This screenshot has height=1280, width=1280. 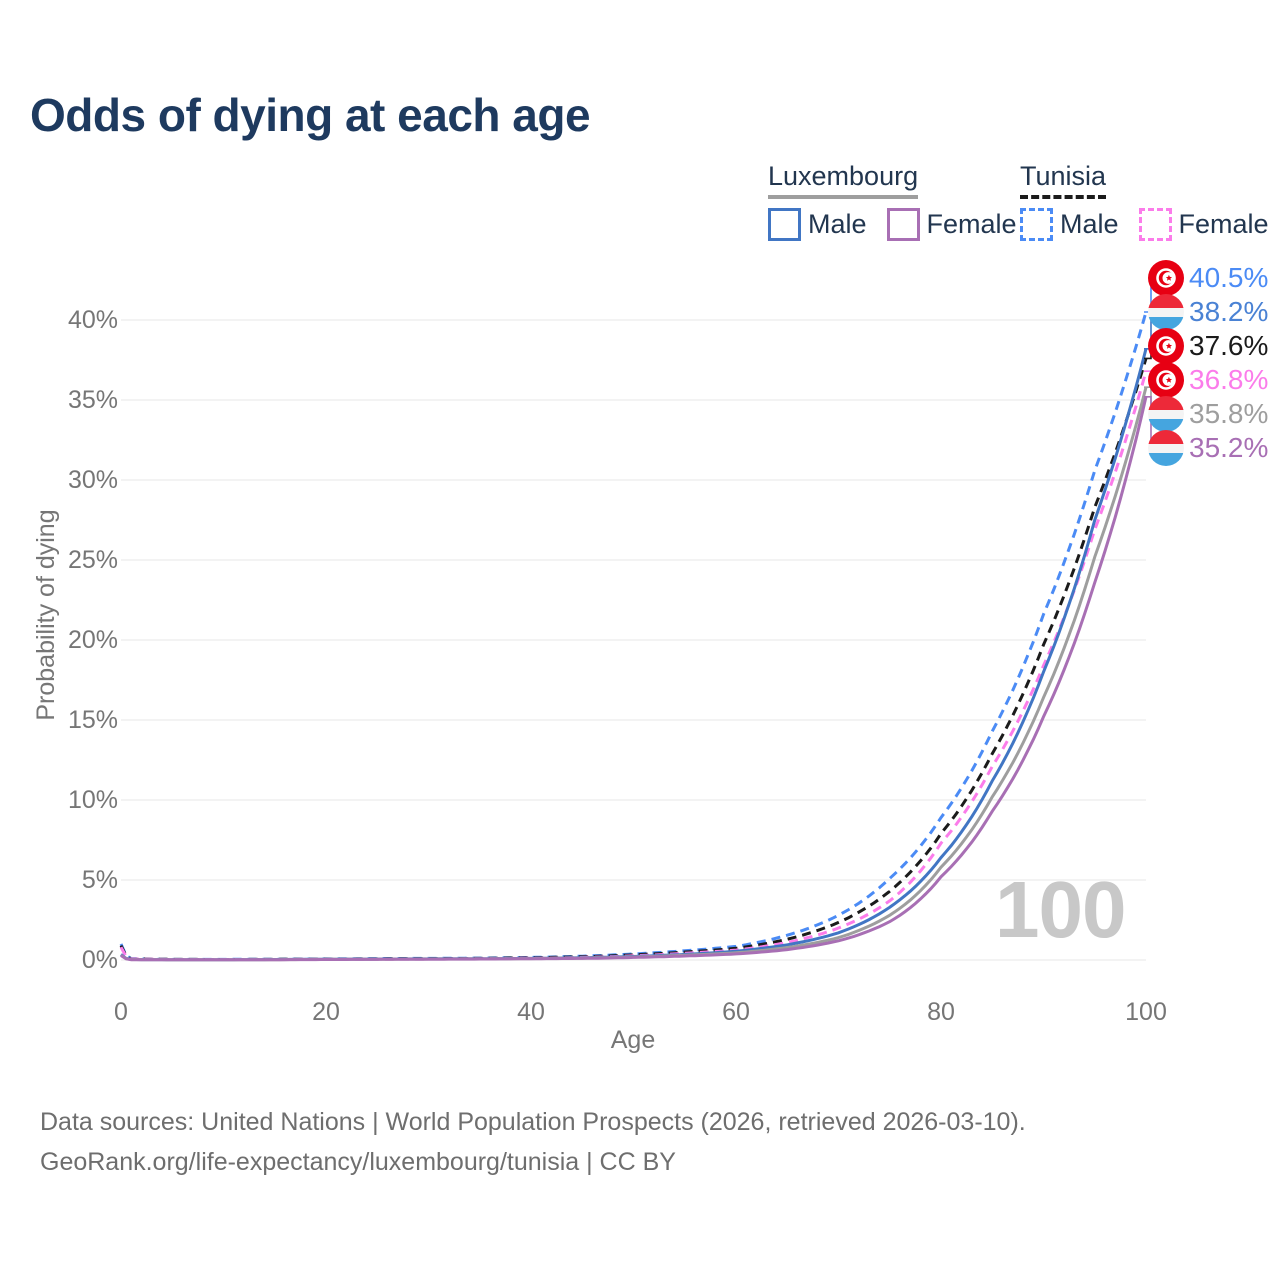 What do you see at coordinates (92, 720) in the screenshot?
I see `y-tick-label: 15%` at bounding box center [92, 720].